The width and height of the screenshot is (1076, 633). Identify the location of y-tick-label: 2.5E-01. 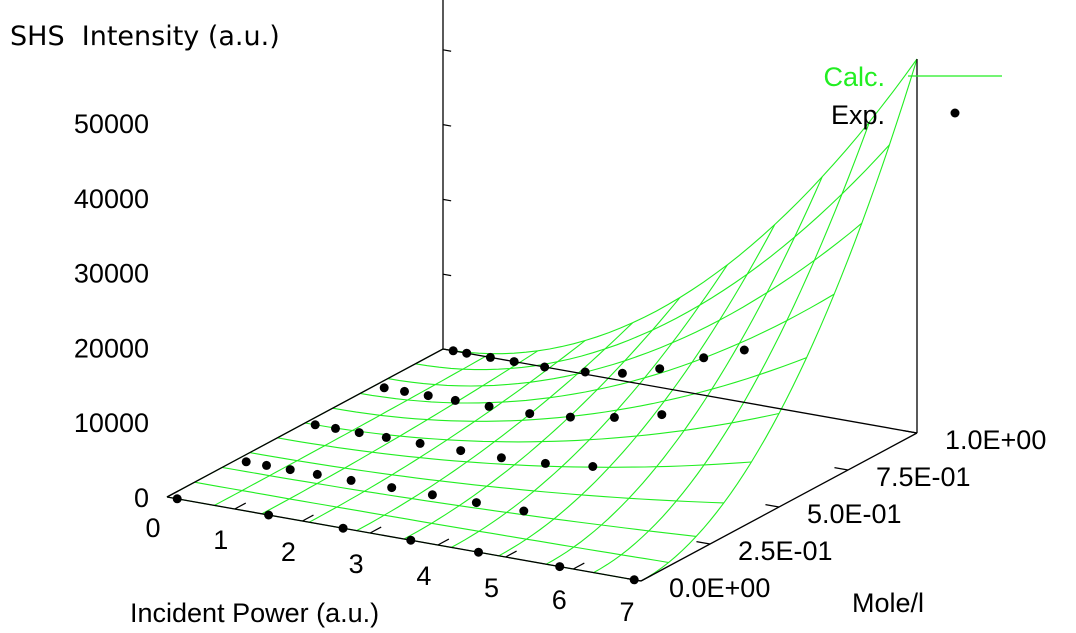
(785, 551).